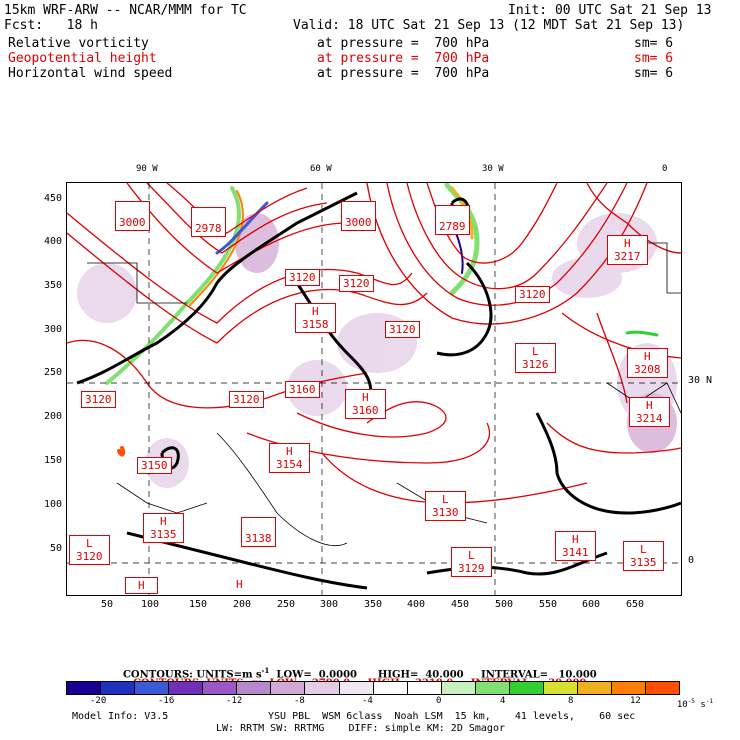  Describe the element at coordinates (365, 404) in the screenshot. I see `hl-label: H 3160` at that location.